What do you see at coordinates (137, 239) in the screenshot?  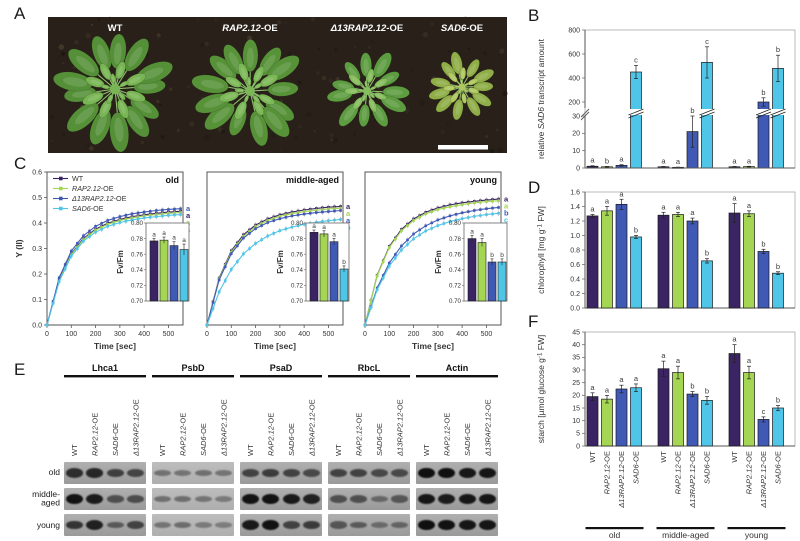 I see `inset-tick-label: 0.78` at bounding box center [137, 239].